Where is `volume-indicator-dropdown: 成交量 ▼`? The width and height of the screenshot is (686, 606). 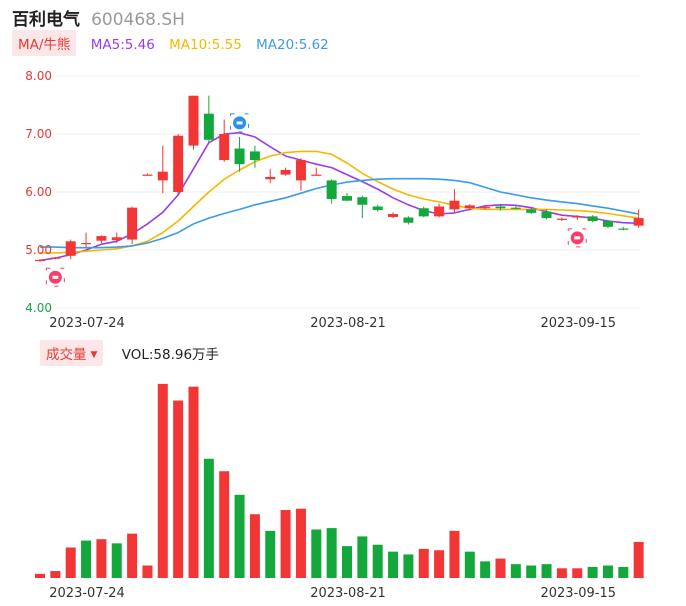
volume-indicator-dropdown: 成交量 ▼ is located at coordinates (72, 353).